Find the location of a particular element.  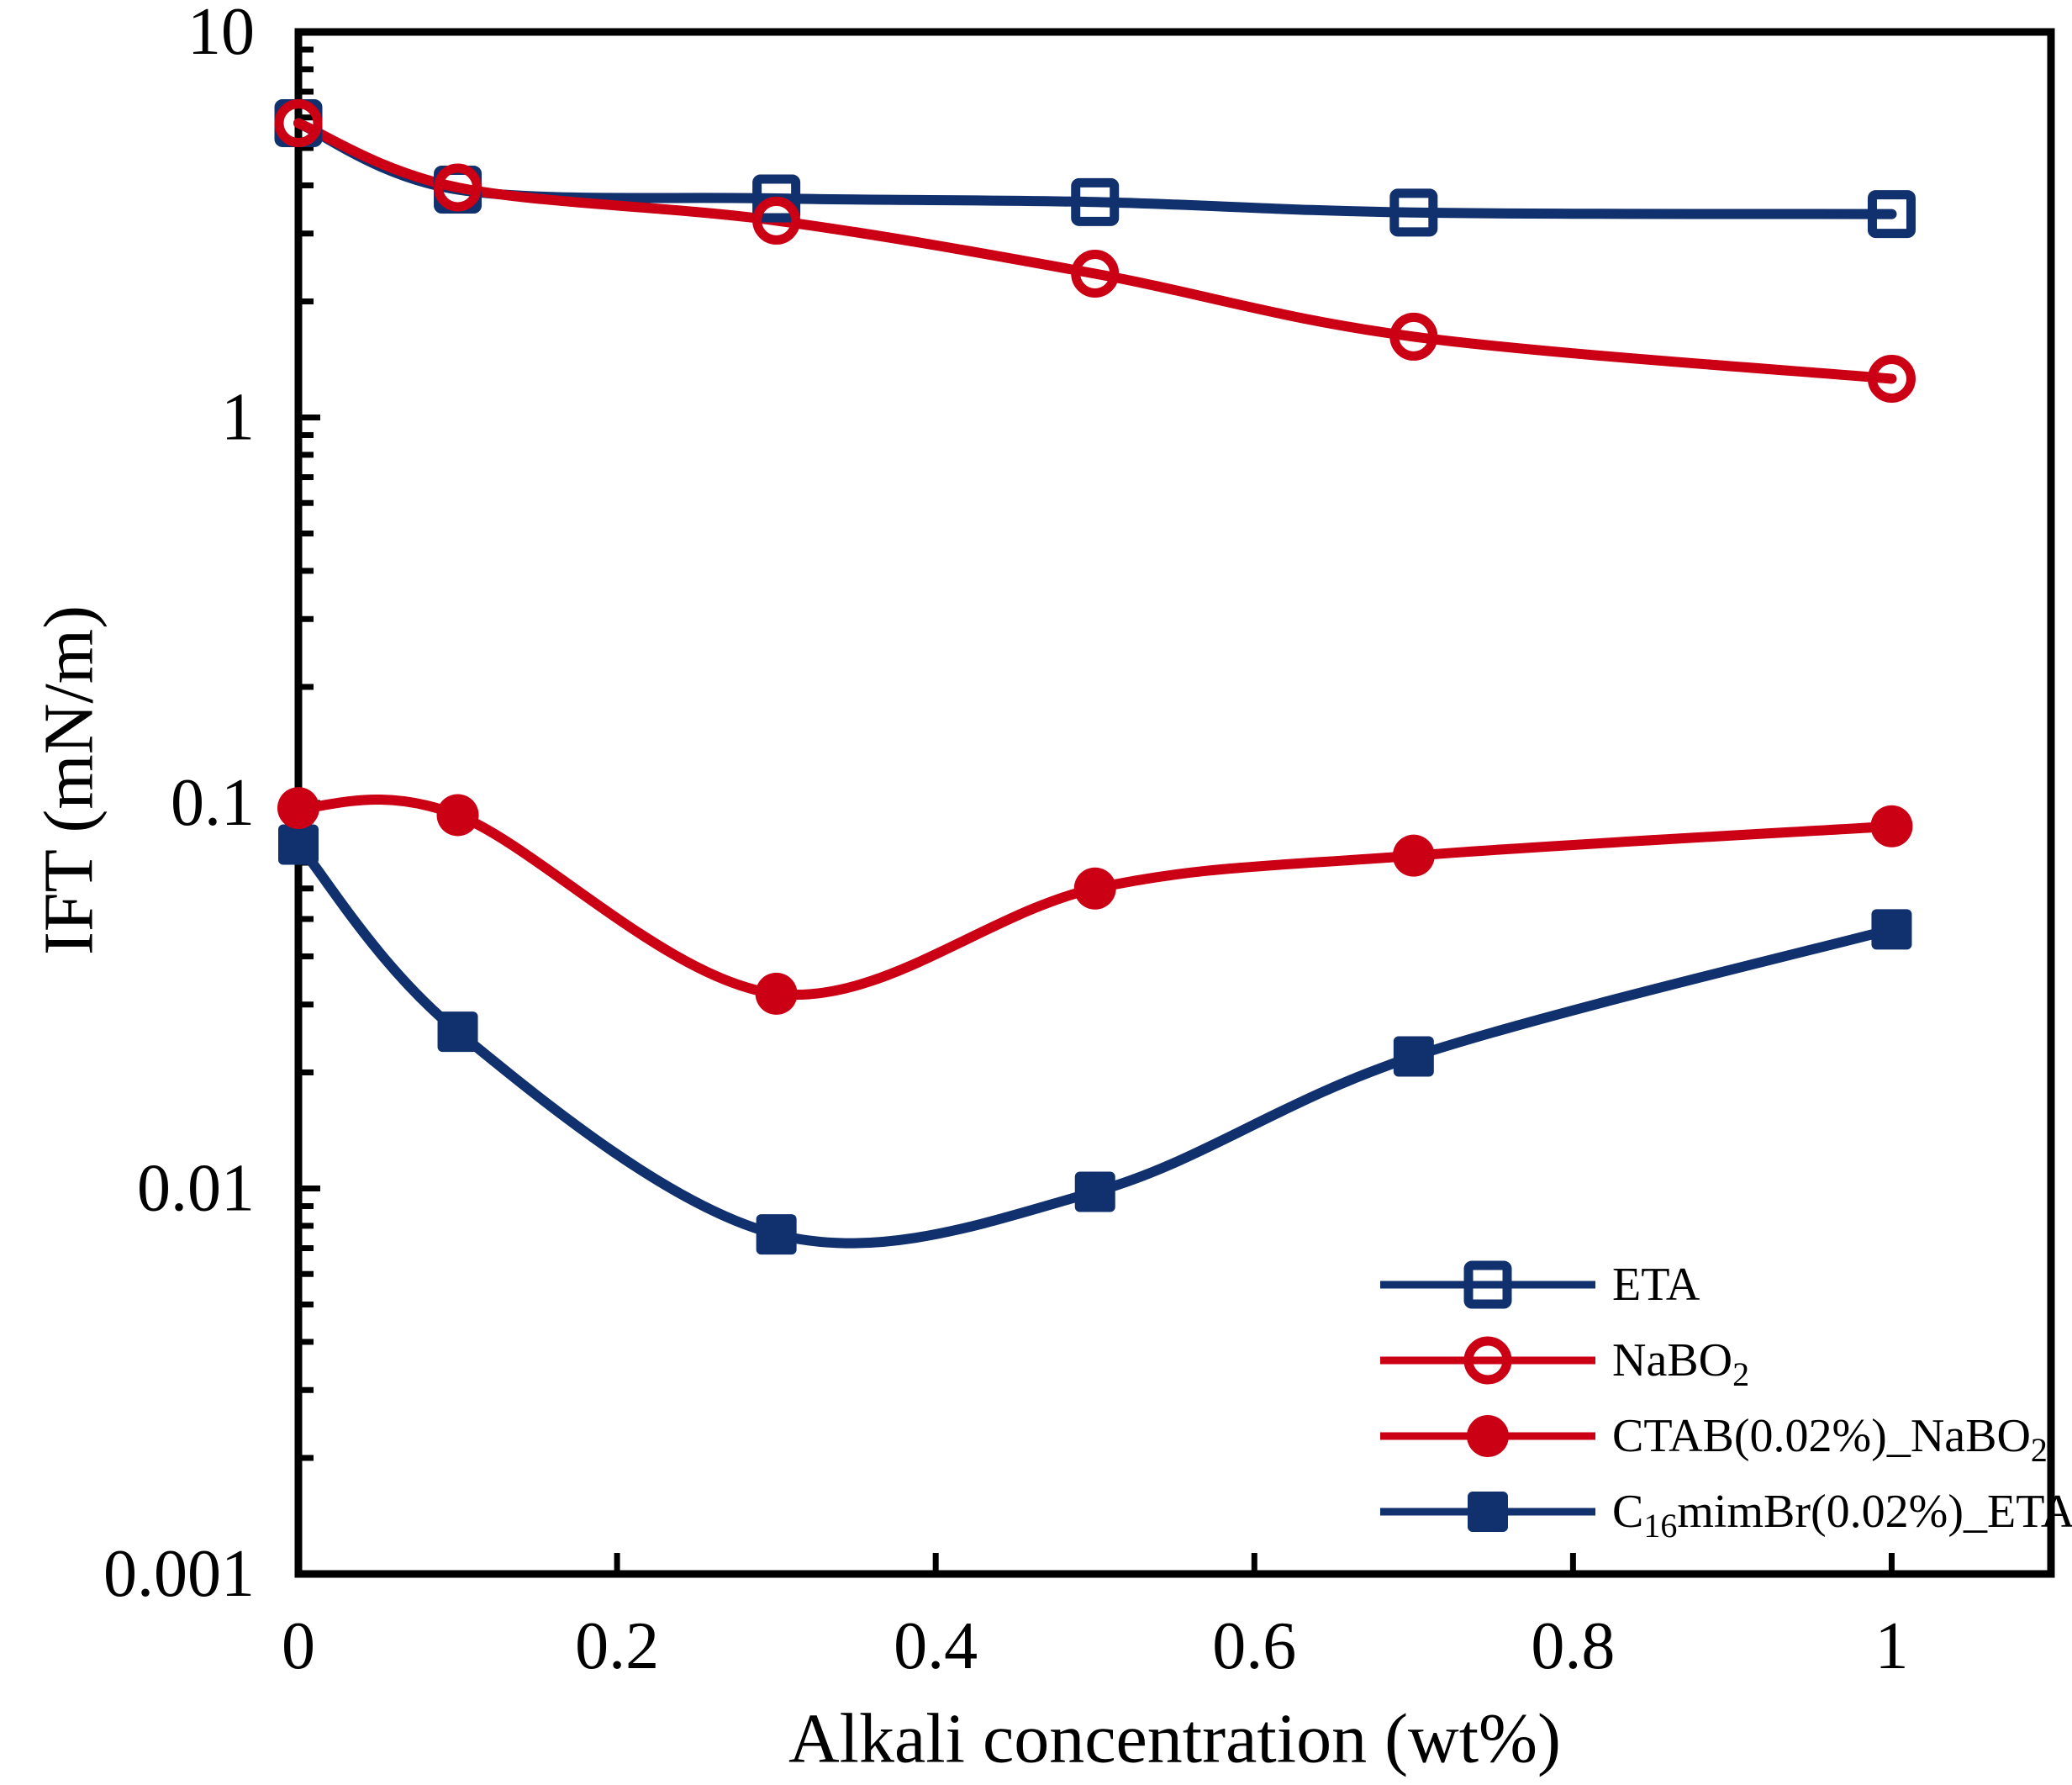

x-axis-ticks is located at coordinates (1254, 1562).